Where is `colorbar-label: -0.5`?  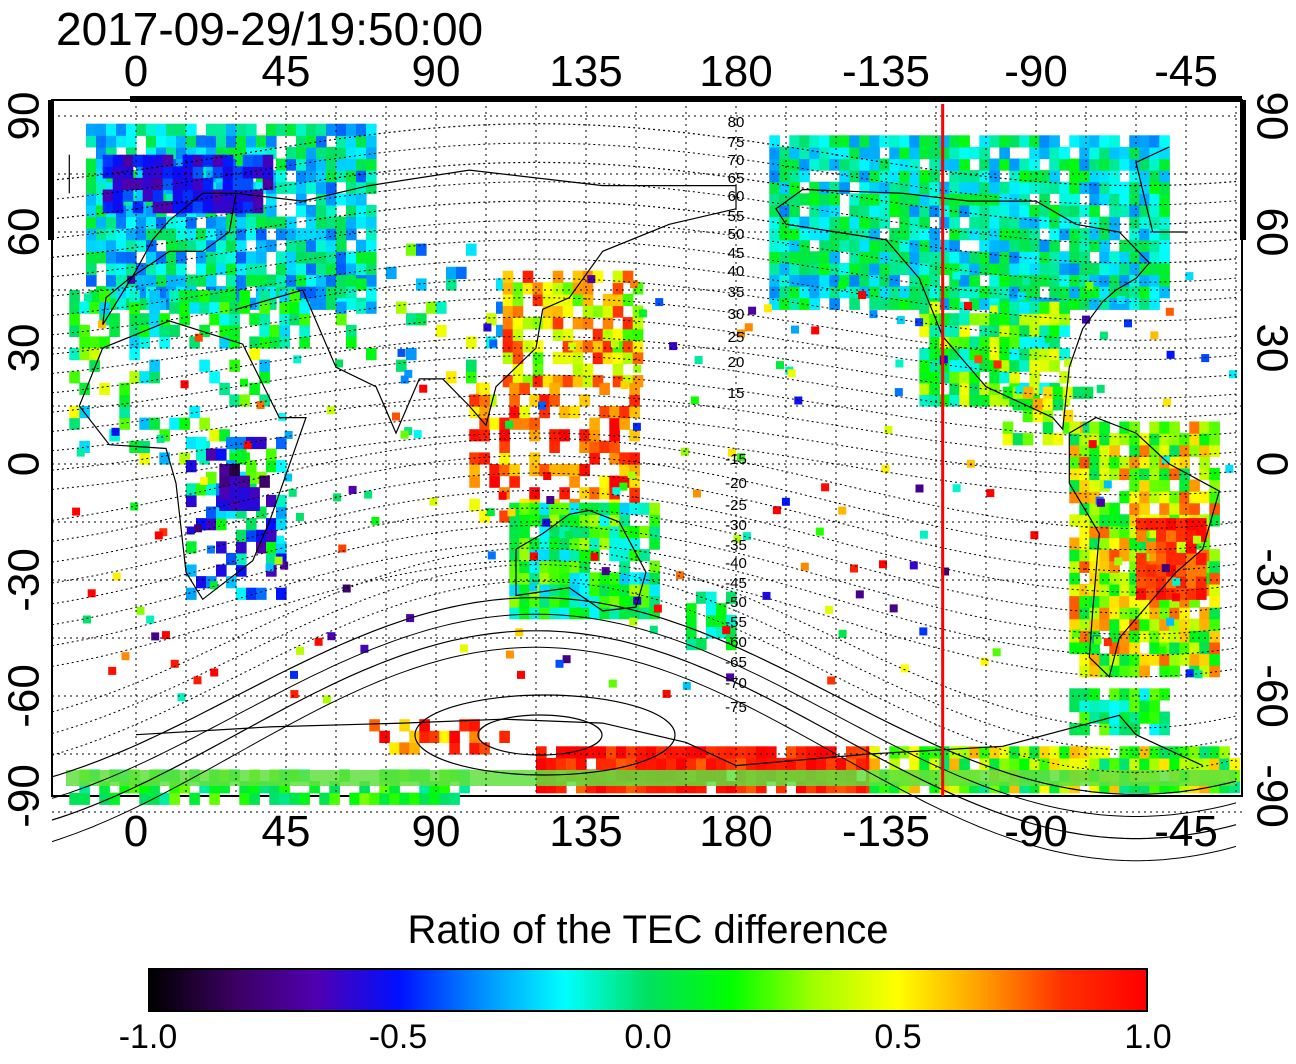 colorbar-label: -0.5 is located at coordinates (398, 1037).